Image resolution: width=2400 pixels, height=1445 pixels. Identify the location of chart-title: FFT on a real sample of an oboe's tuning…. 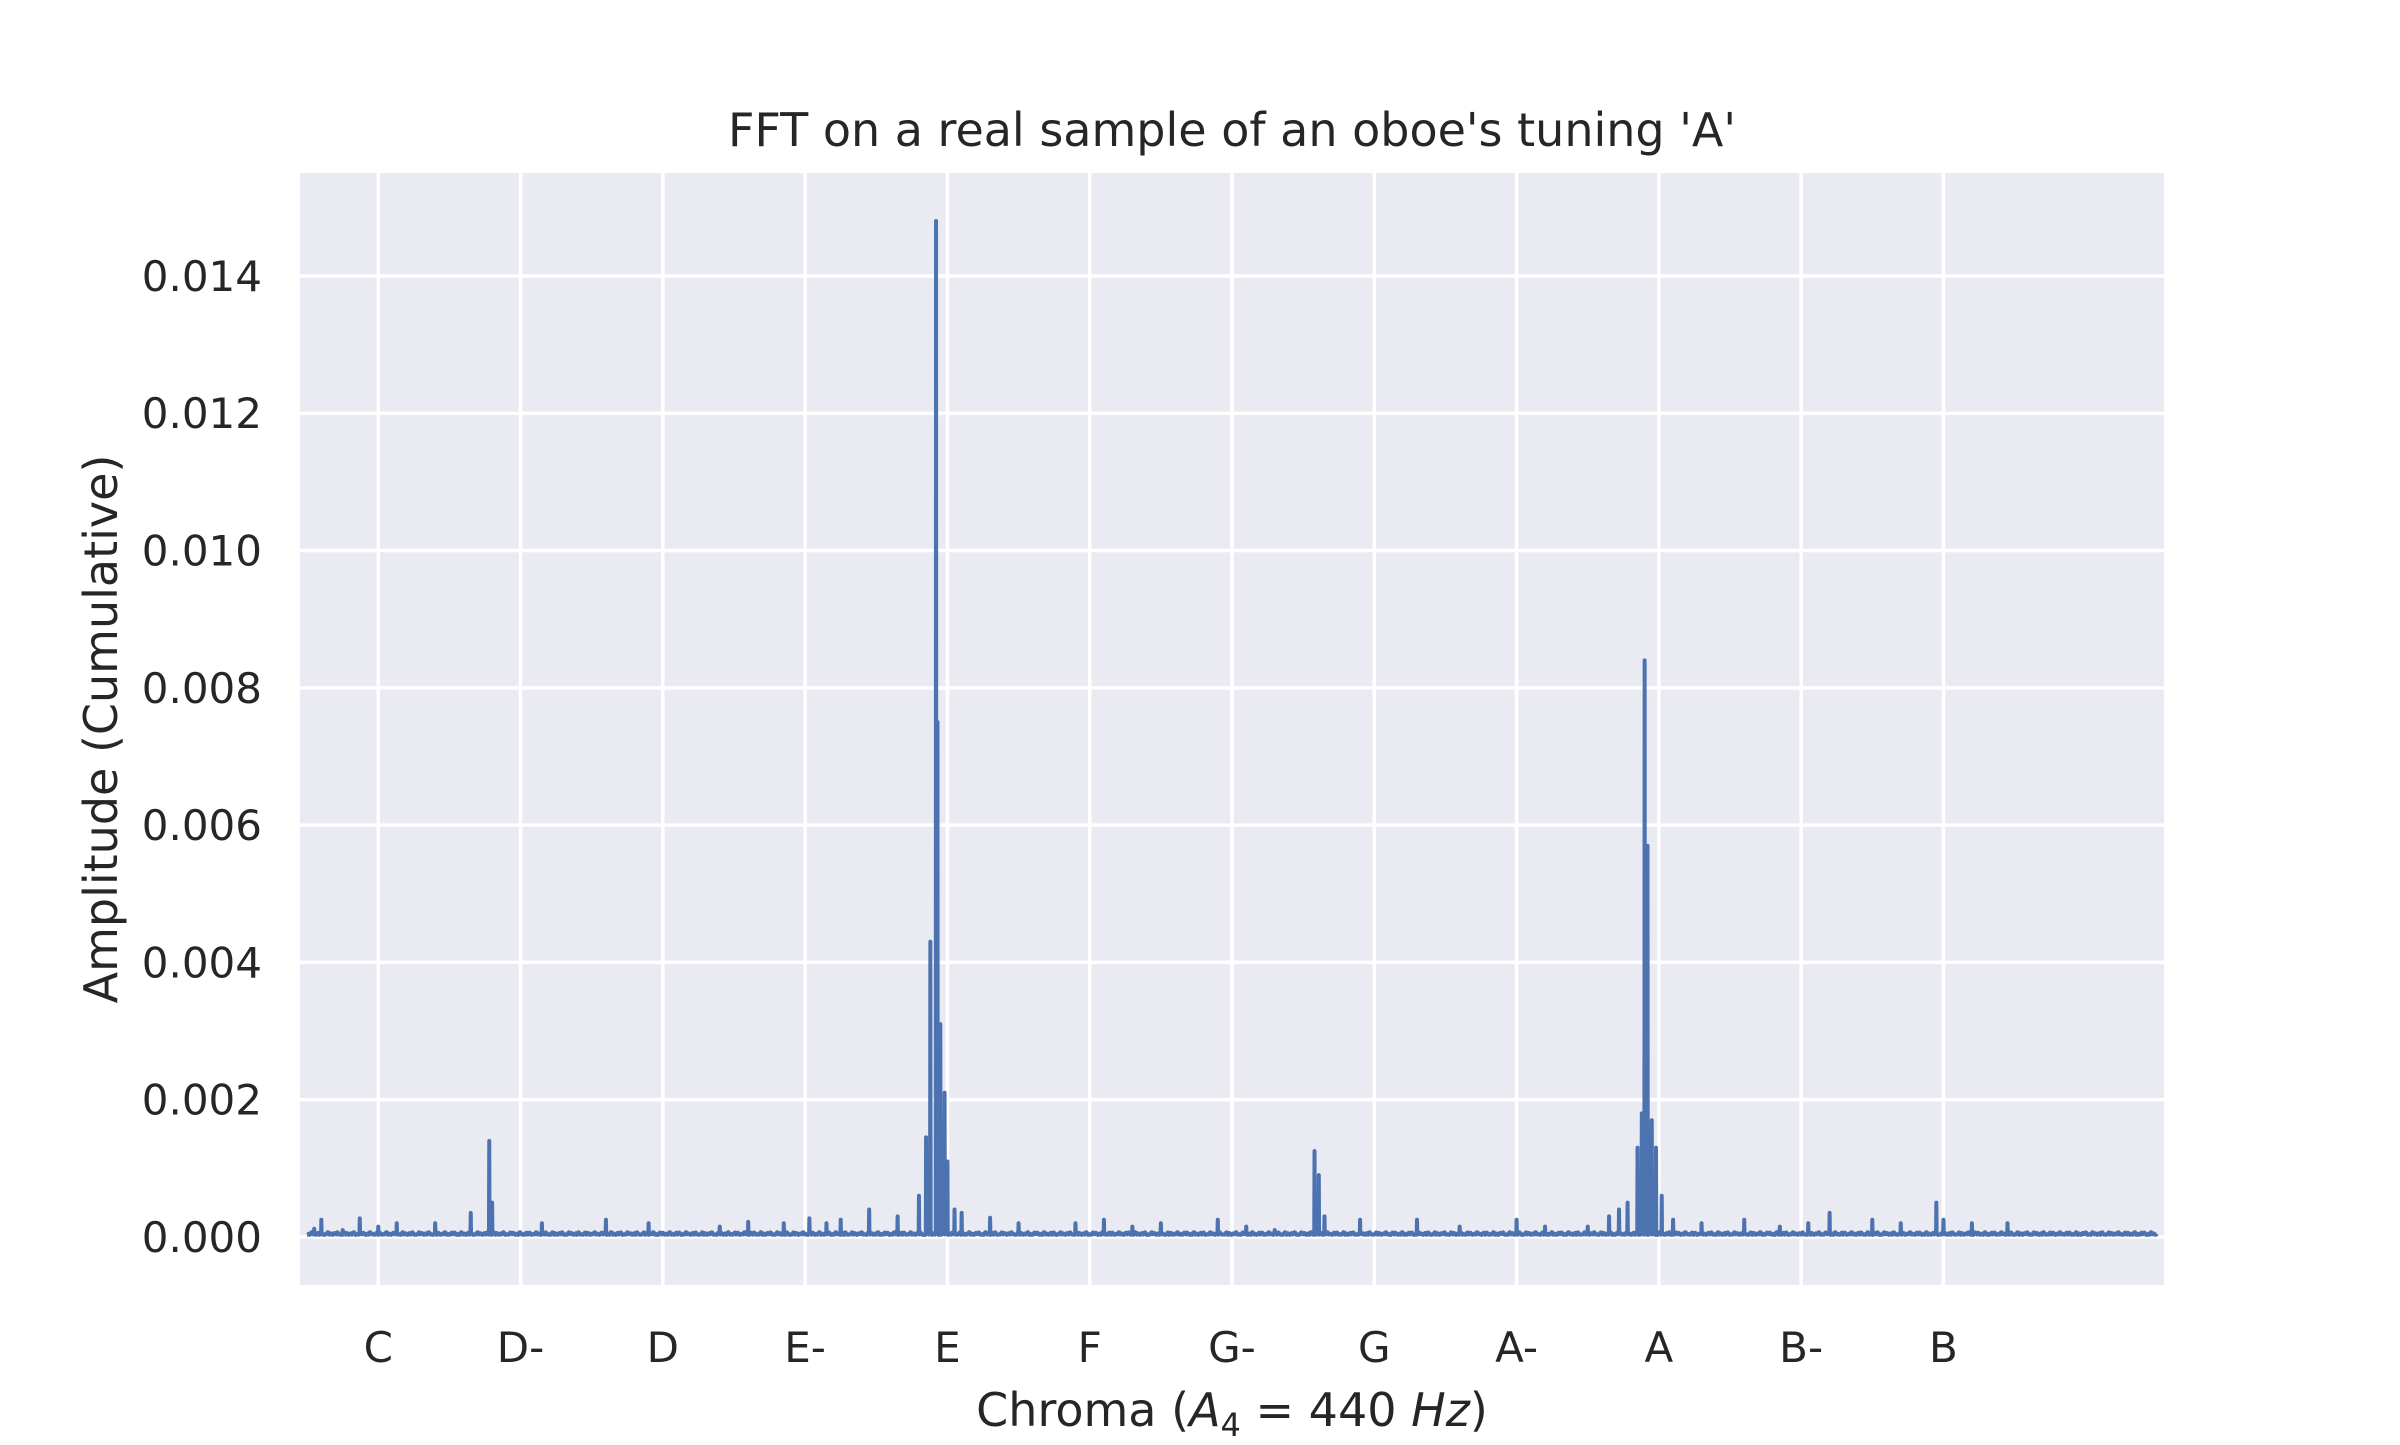
(1232, 130).